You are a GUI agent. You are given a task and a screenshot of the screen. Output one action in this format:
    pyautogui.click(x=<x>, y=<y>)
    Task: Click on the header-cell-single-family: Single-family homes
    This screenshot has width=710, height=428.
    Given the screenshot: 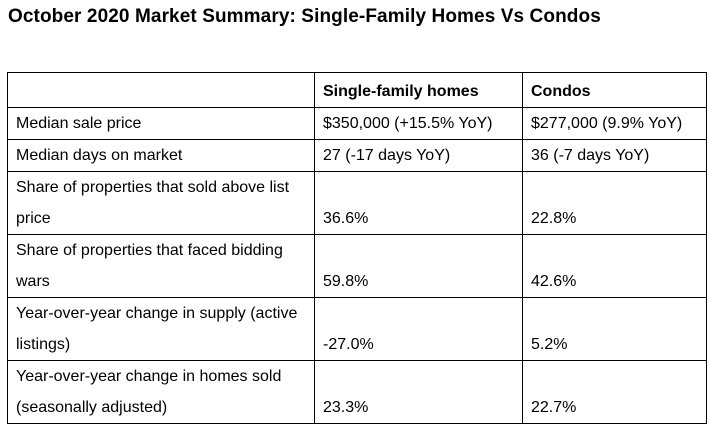 What is the action you would take?
    pyautogui.click(x=418, y=90)
    